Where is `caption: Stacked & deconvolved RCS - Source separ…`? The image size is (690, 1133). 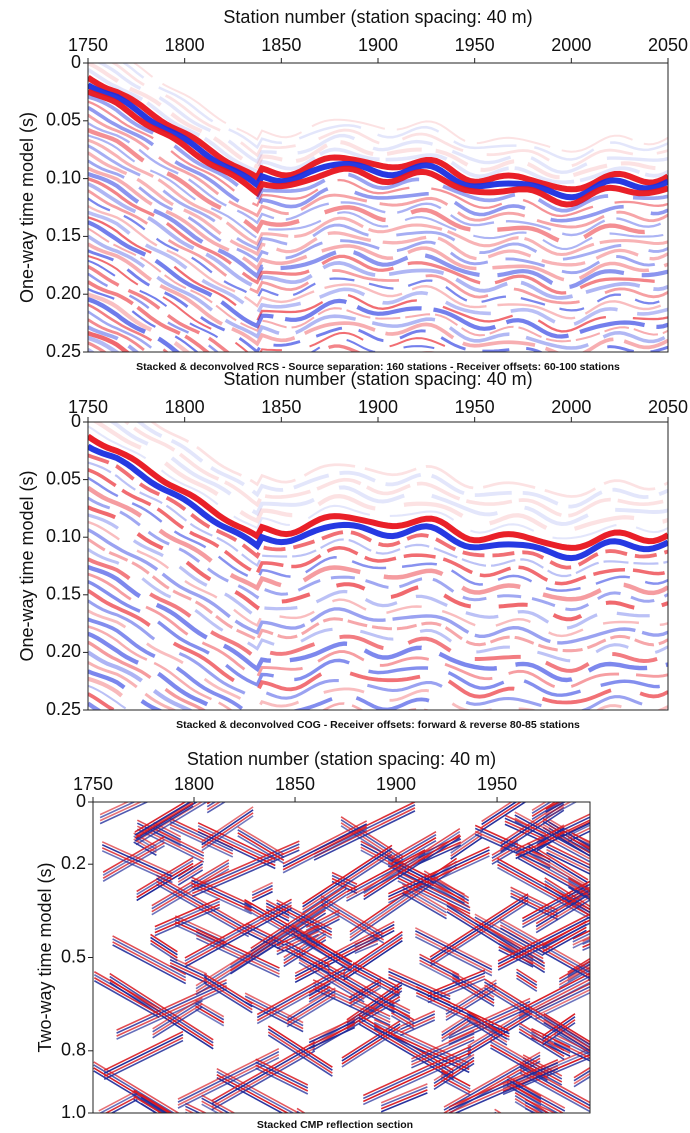 caption: Stacked & deconvolved RCS - Source separ… is located at coordinates (378, 367).